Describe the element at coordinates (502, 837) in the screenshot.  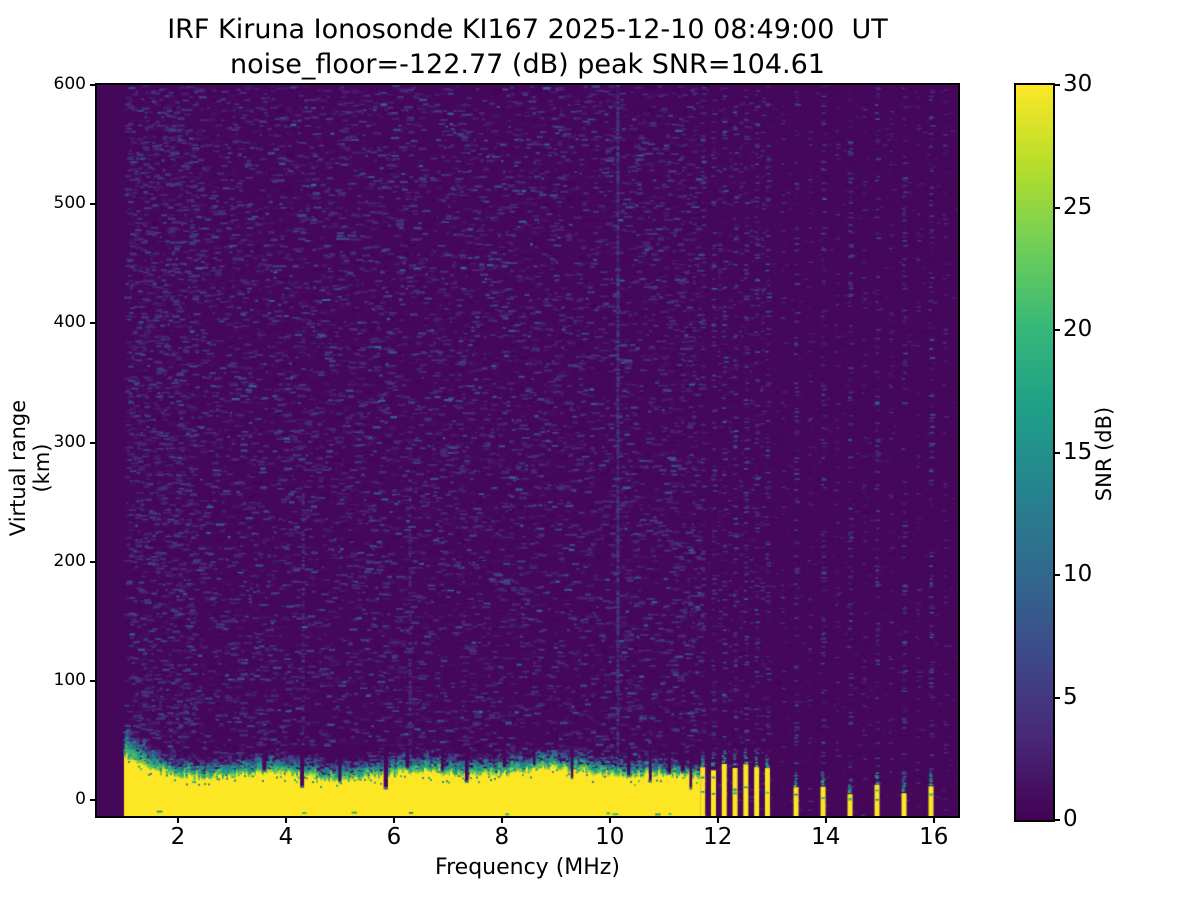
I see `x-tick-label: 8` at that location.